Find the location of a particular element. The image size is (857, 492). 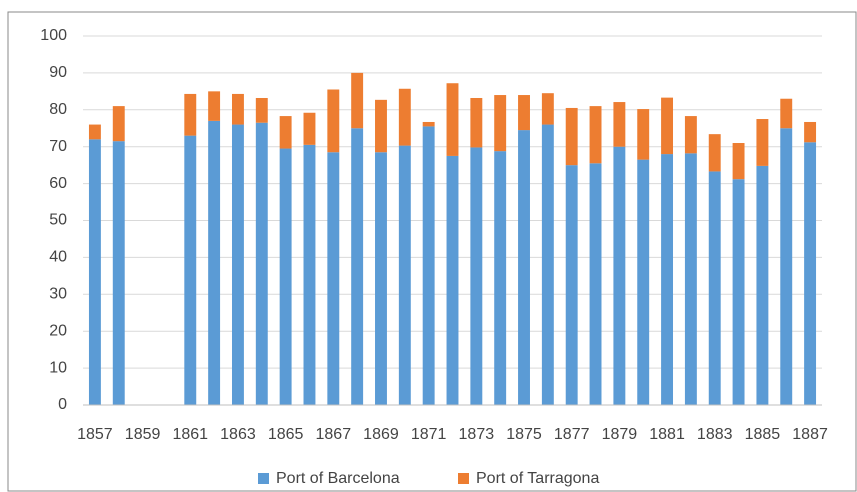

legend-label: Port of Tarragona is located at coordinates (537, 478).